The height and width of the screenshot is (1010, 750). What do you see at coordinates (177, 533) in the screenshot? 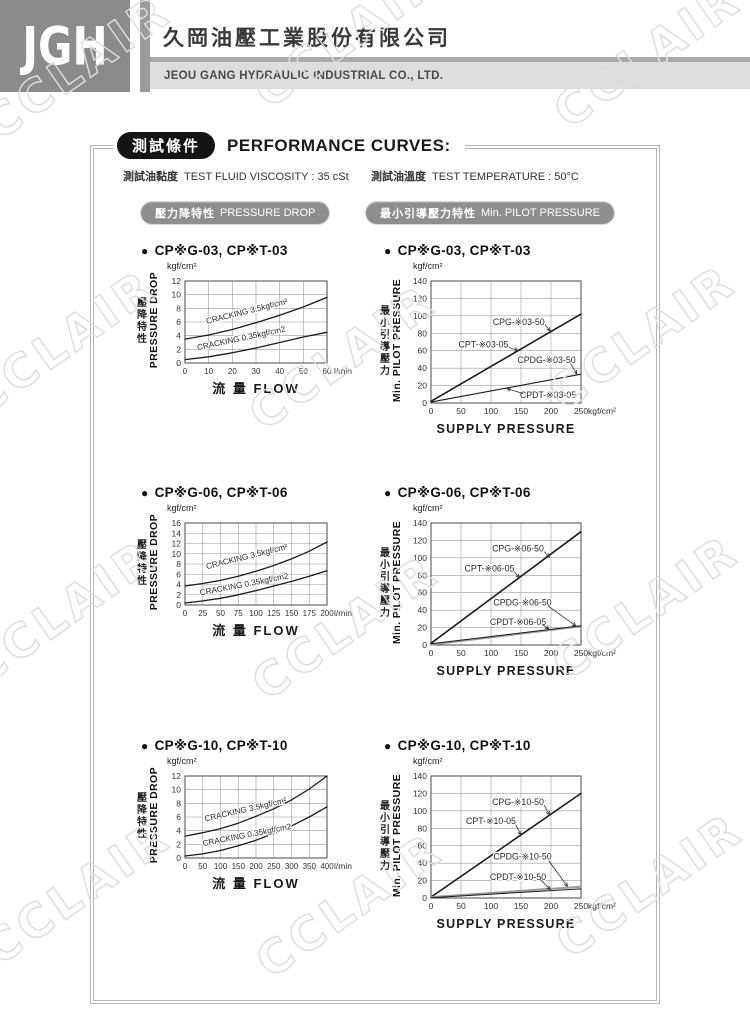
I see `svg-text: 14` at bounding box center [177, 533].